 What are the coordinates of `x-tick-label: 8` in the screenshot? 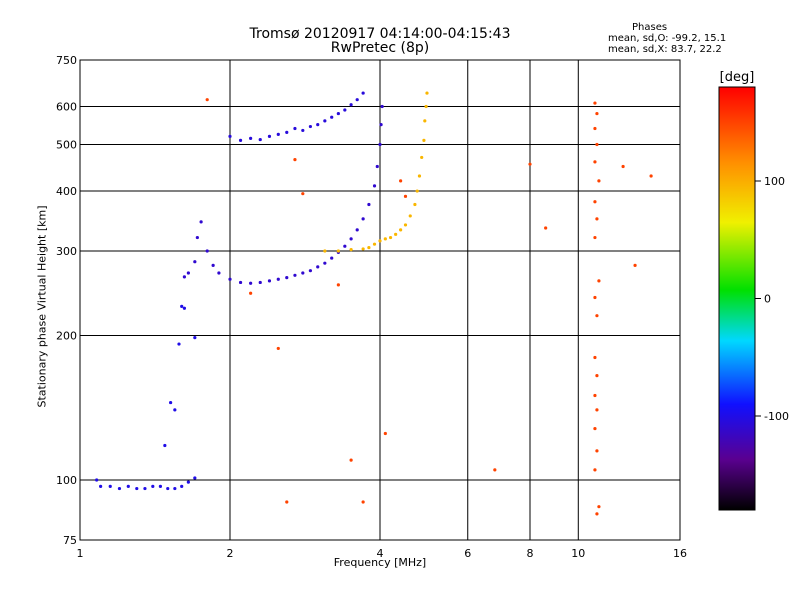 It's located at (530, 553).